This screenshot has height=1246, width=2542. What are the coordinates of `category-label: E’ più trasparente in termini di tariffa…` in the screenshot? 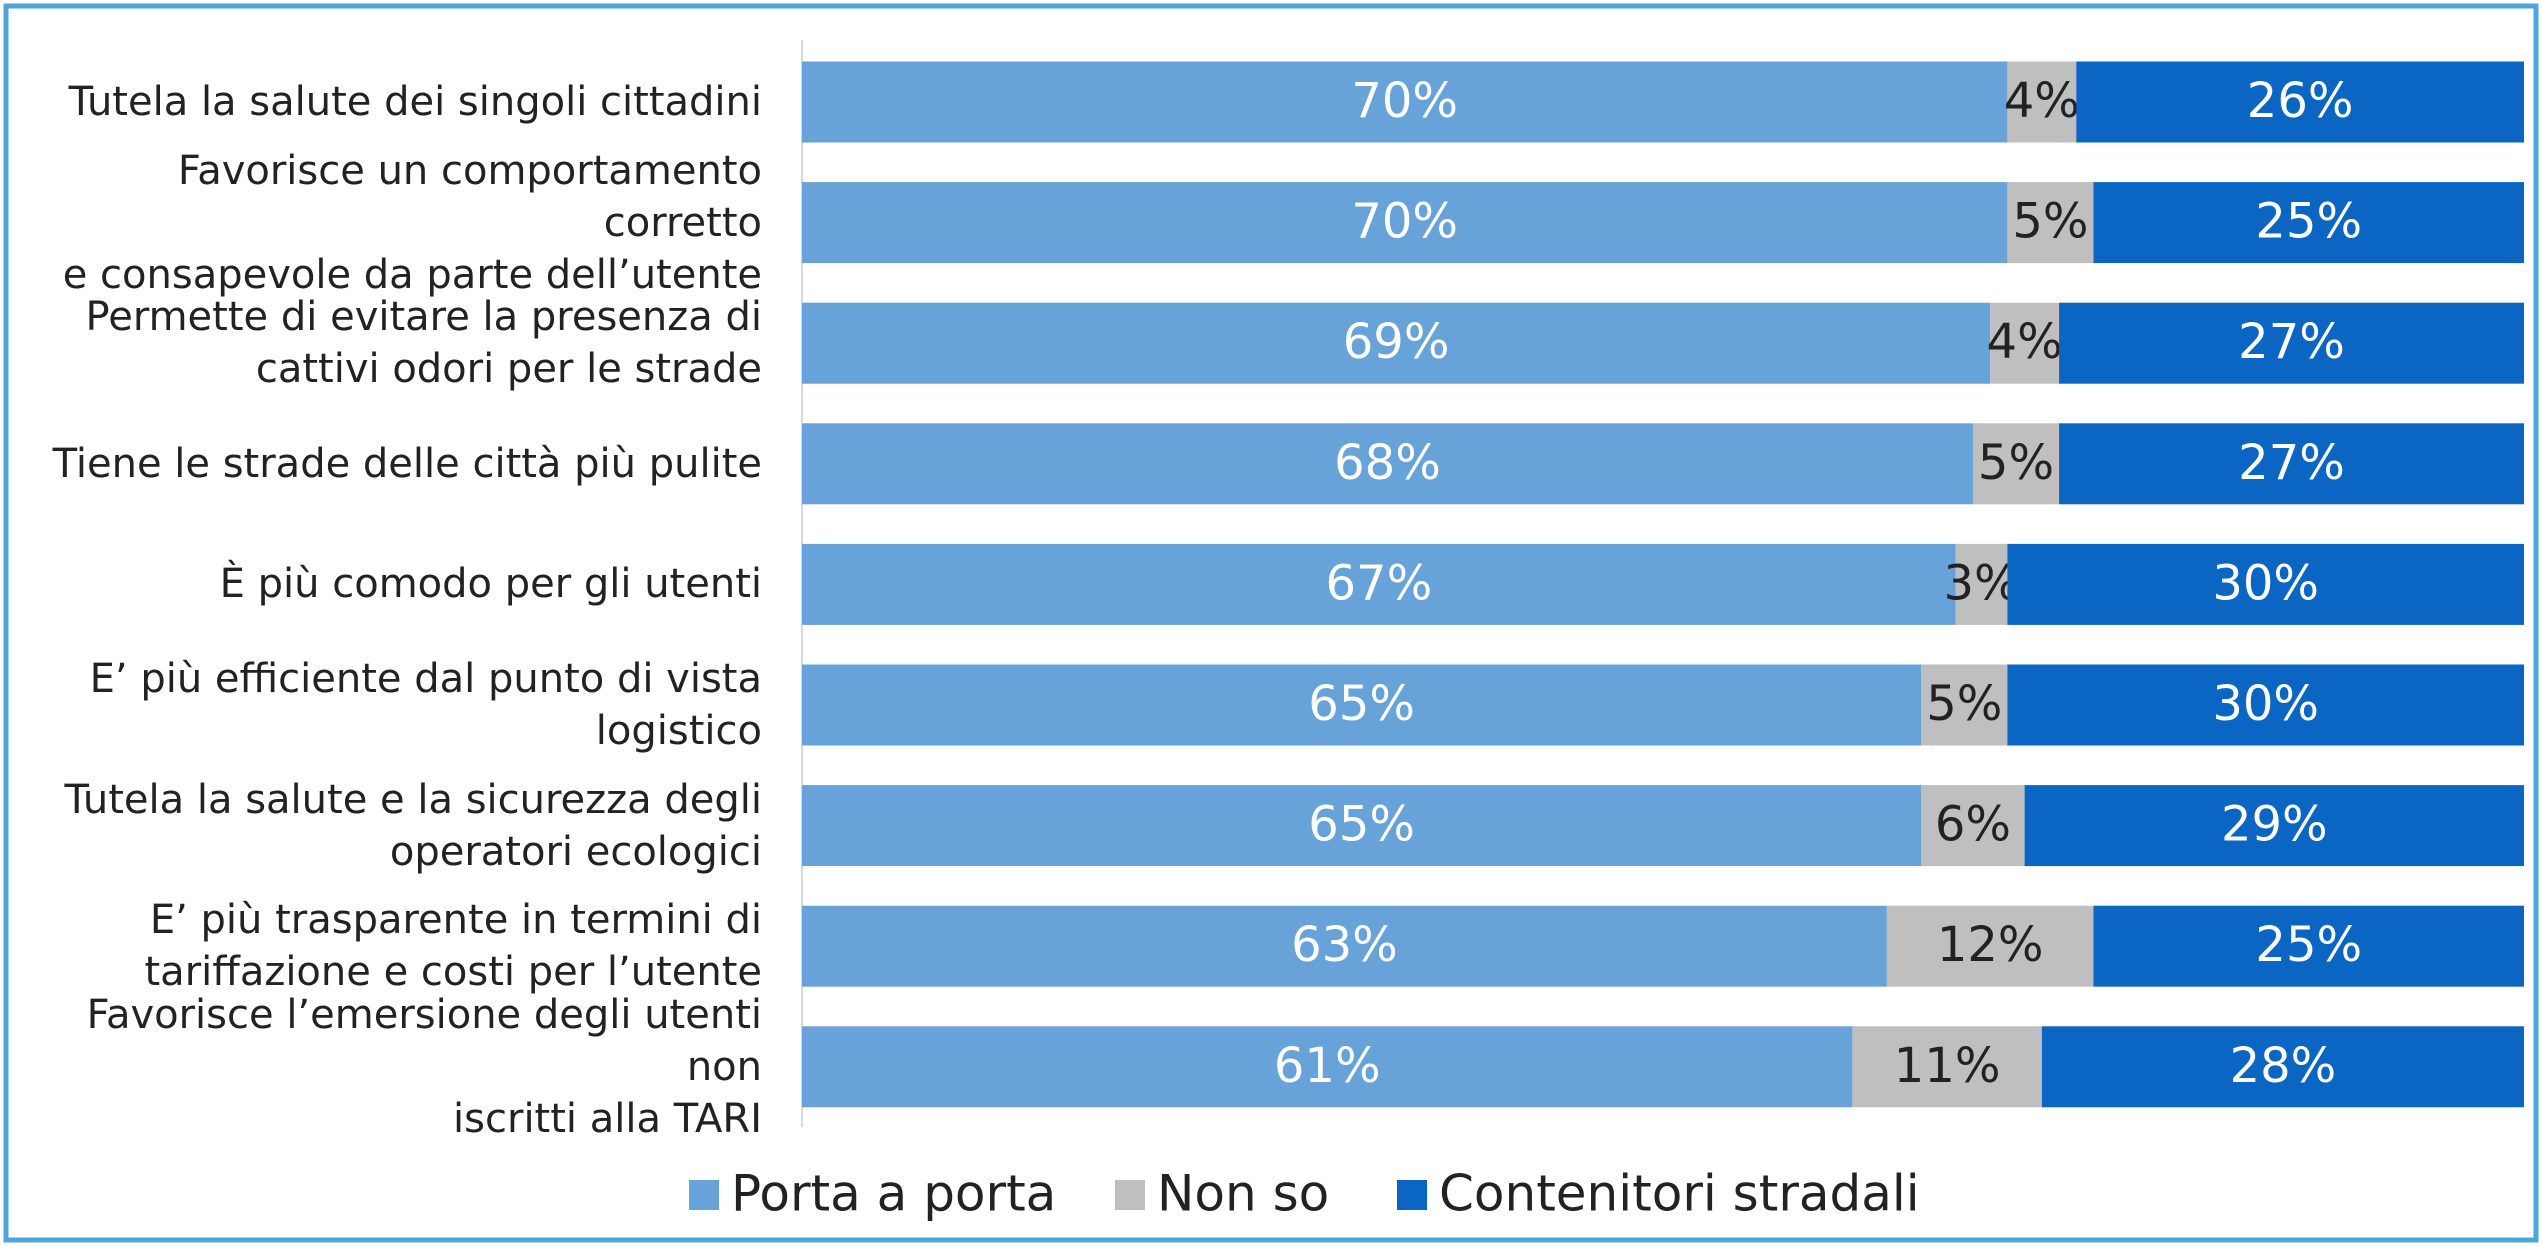 It's located at (453, 946).